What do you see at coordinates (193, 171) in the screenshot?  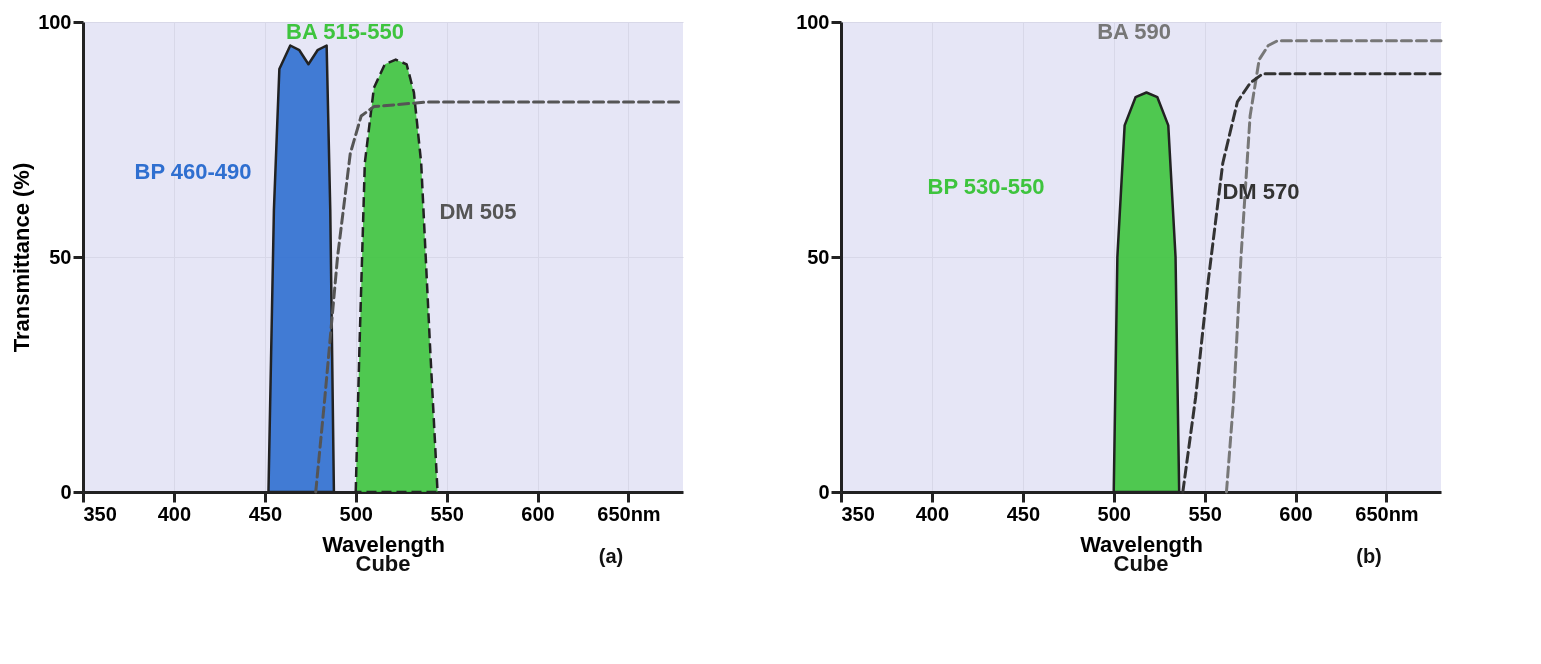 I see `series-label: BP 460-490` at bounding box center [193, 171].